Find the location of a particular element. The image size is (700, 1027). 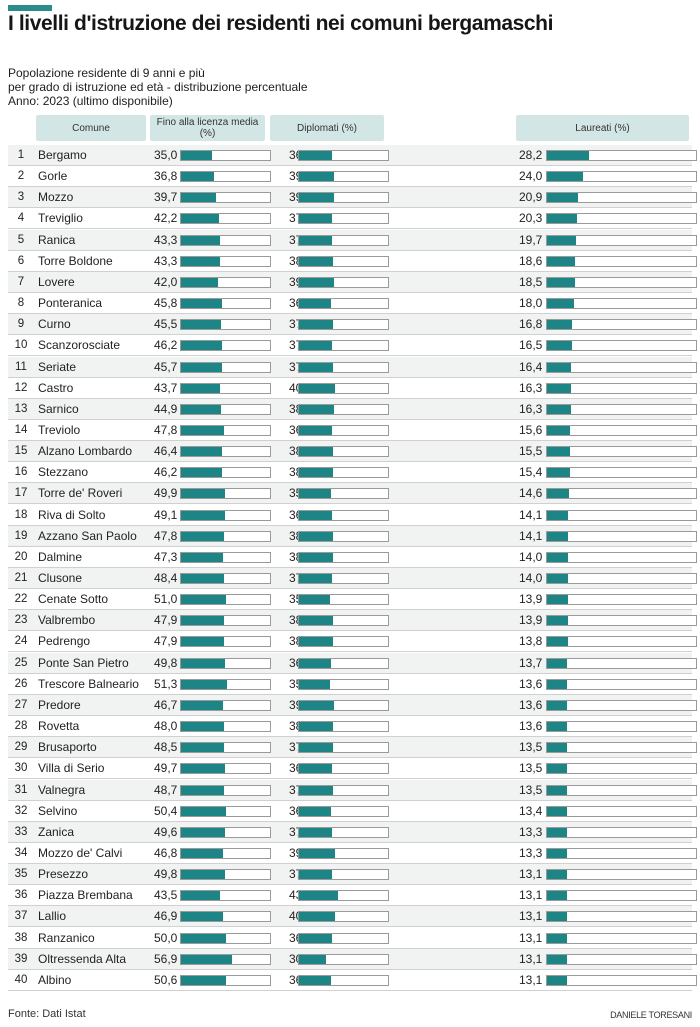

laureati-value: 14,0 is located at coordinates (531, 578).